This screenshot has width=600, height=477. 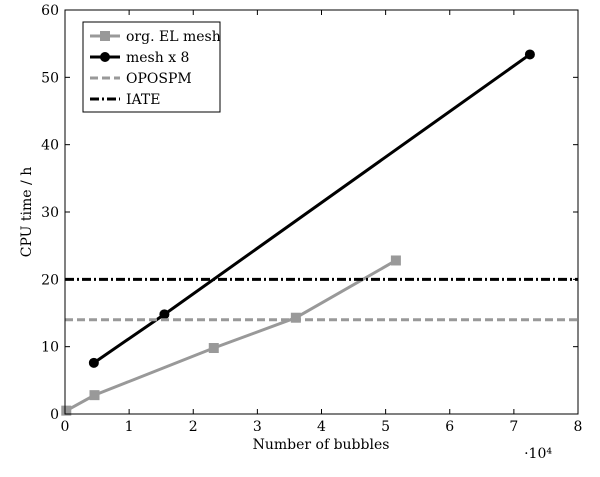 I want to click on x-tick-label: 3, so click(x=257, y=427).